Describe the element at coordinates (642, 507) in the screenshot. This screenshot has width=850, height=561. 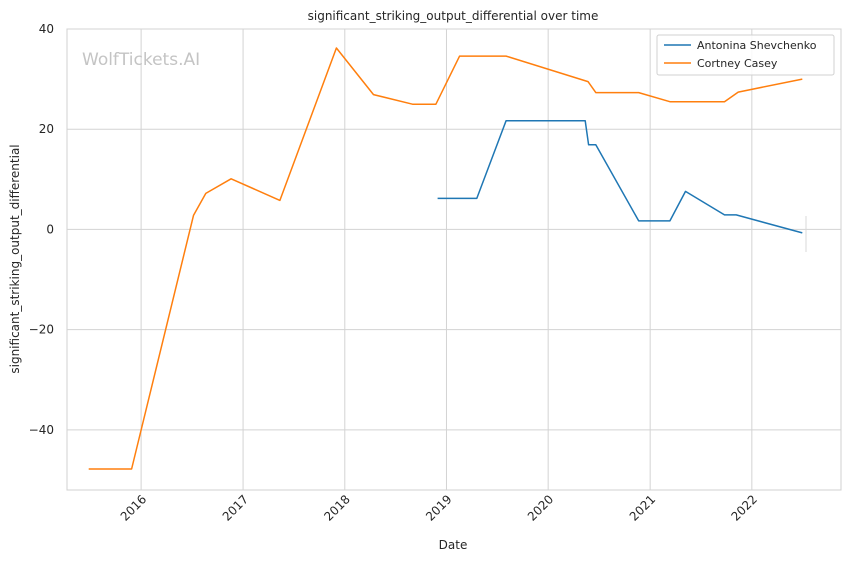
I see `x-tick-label: 2021` at that location.